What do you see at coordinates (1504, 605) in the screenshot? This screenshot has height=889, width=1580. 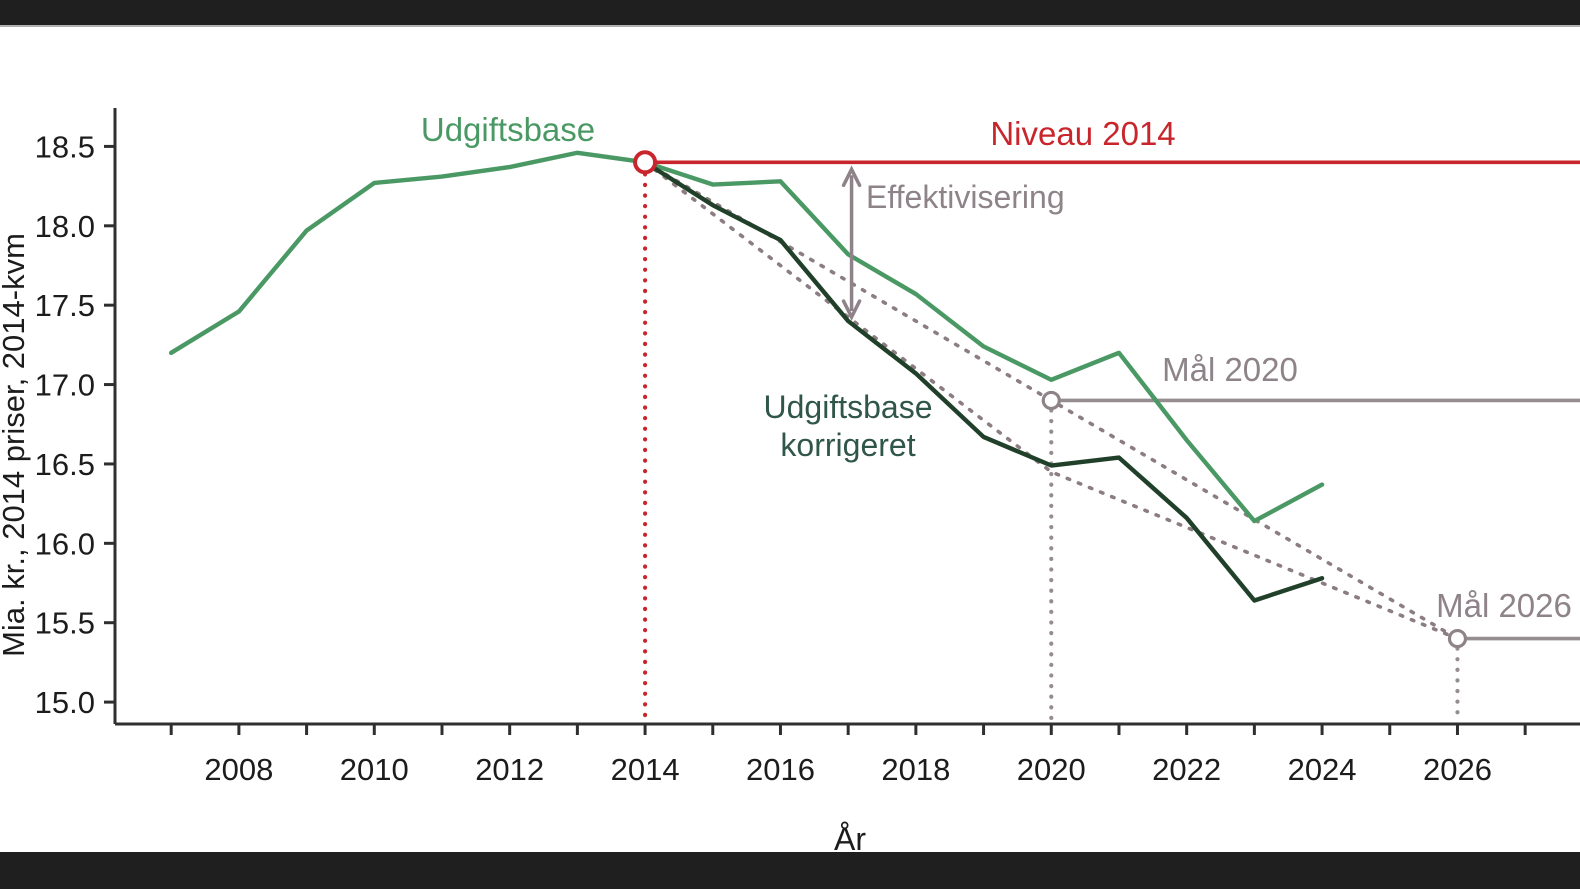 I see `label-mal-2026: Mål 2026` at bounding box center [1504, 605].